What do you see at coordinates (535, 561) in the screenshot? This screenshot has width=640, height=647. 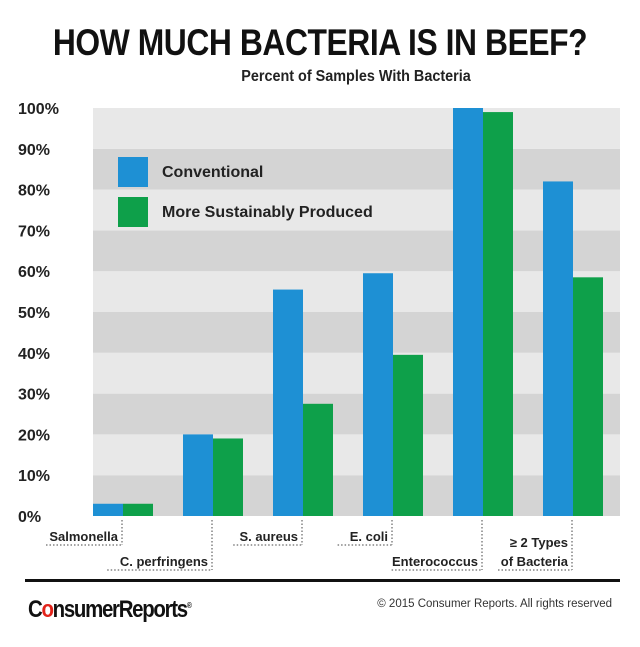 I see `category-label: of Bacteria` at bounding box center [535, 561].